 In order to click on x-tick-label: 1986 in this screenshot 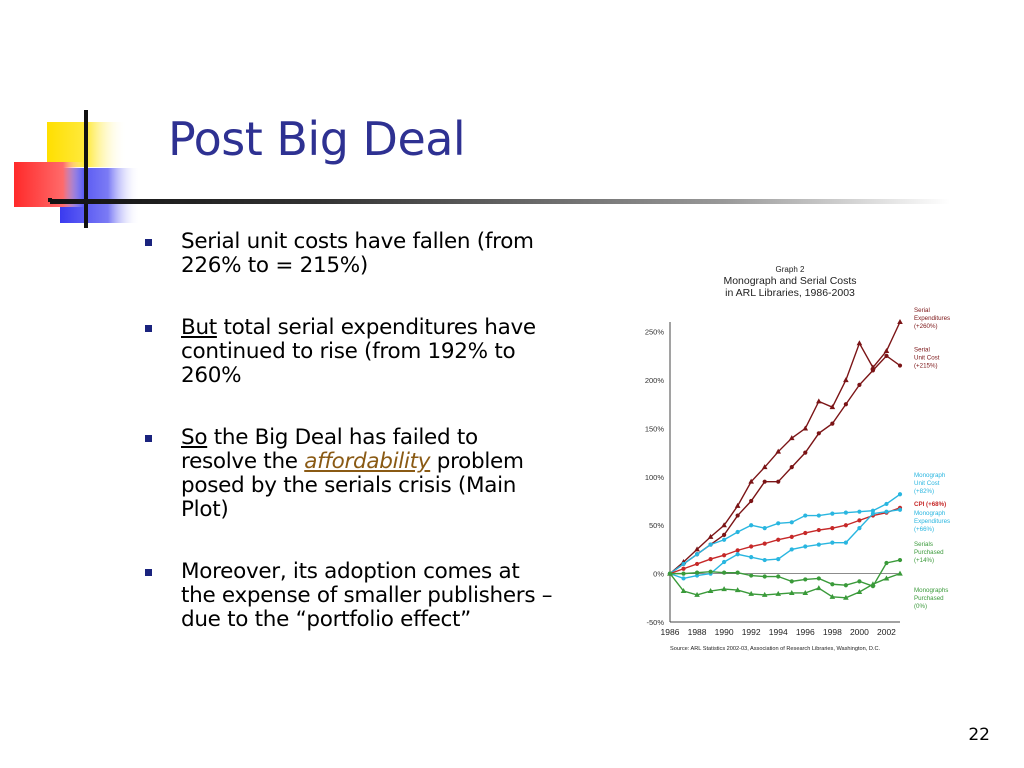, I will do `click(670, 632)`.